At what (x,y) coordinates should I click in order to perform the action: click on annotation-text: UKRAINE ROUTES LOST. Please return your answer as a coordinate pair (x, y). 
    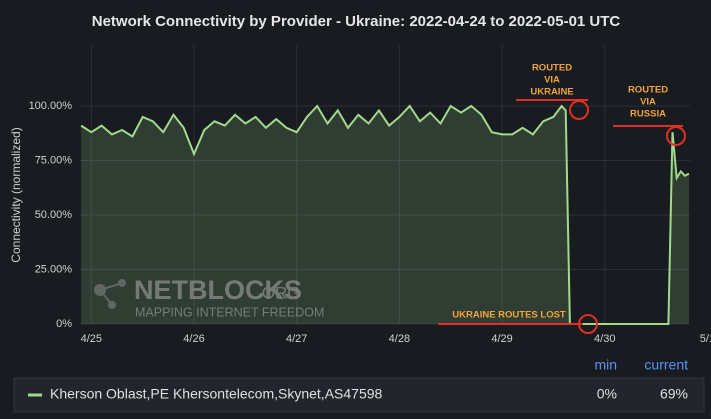
    Looking at the image, I should click on (509, 315).